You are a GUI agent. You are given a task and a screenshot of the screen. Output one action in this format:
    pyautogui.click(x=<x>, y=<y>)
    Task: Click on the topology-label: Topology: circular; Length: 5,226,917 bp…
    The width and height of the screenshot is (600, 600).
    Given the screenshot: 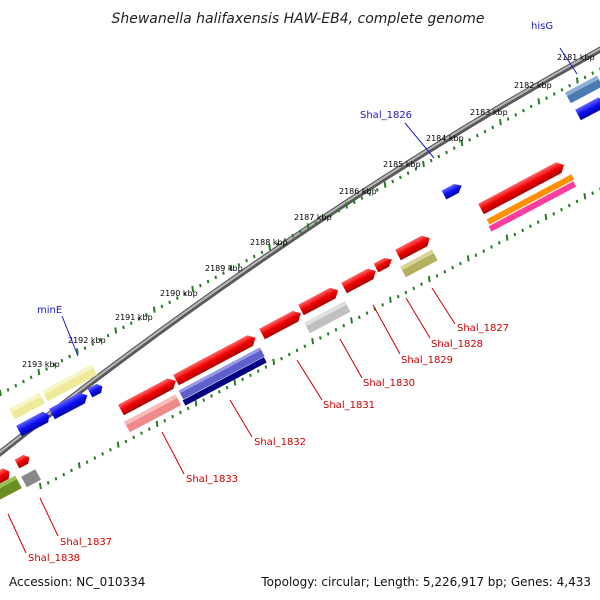 What is the action you would take?
    pyautogui.click(x=425, y=582)
    